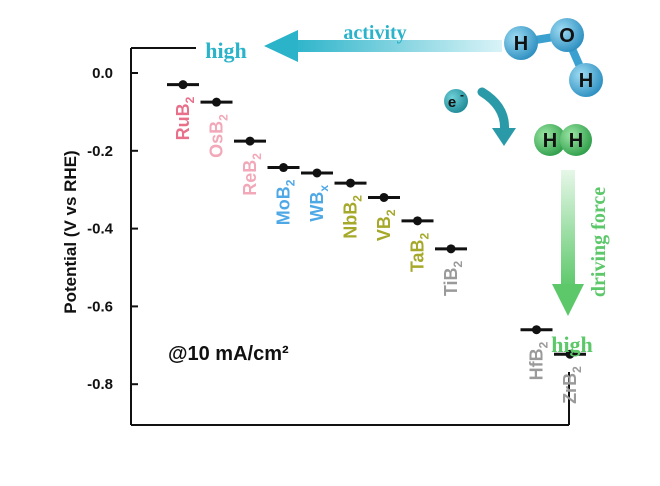 Image resolution: width=660 pixels, height=486 pixels. I want to click on data-label: NbB2, so click(353, 217).